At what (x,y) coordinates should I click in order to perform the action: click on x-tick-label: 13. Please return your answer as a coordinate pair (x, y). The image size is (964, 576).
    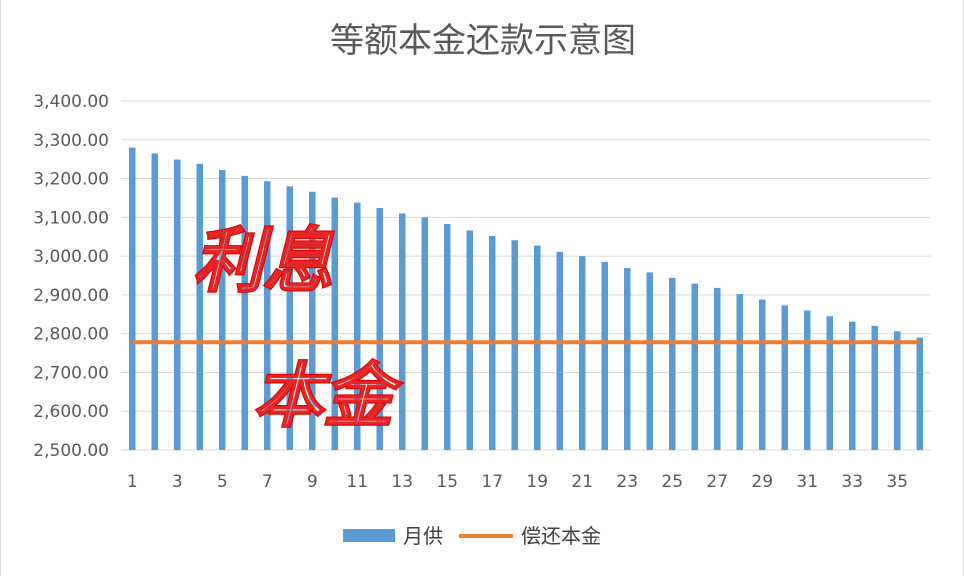
    Looking at the image, I should click on (402, 482).